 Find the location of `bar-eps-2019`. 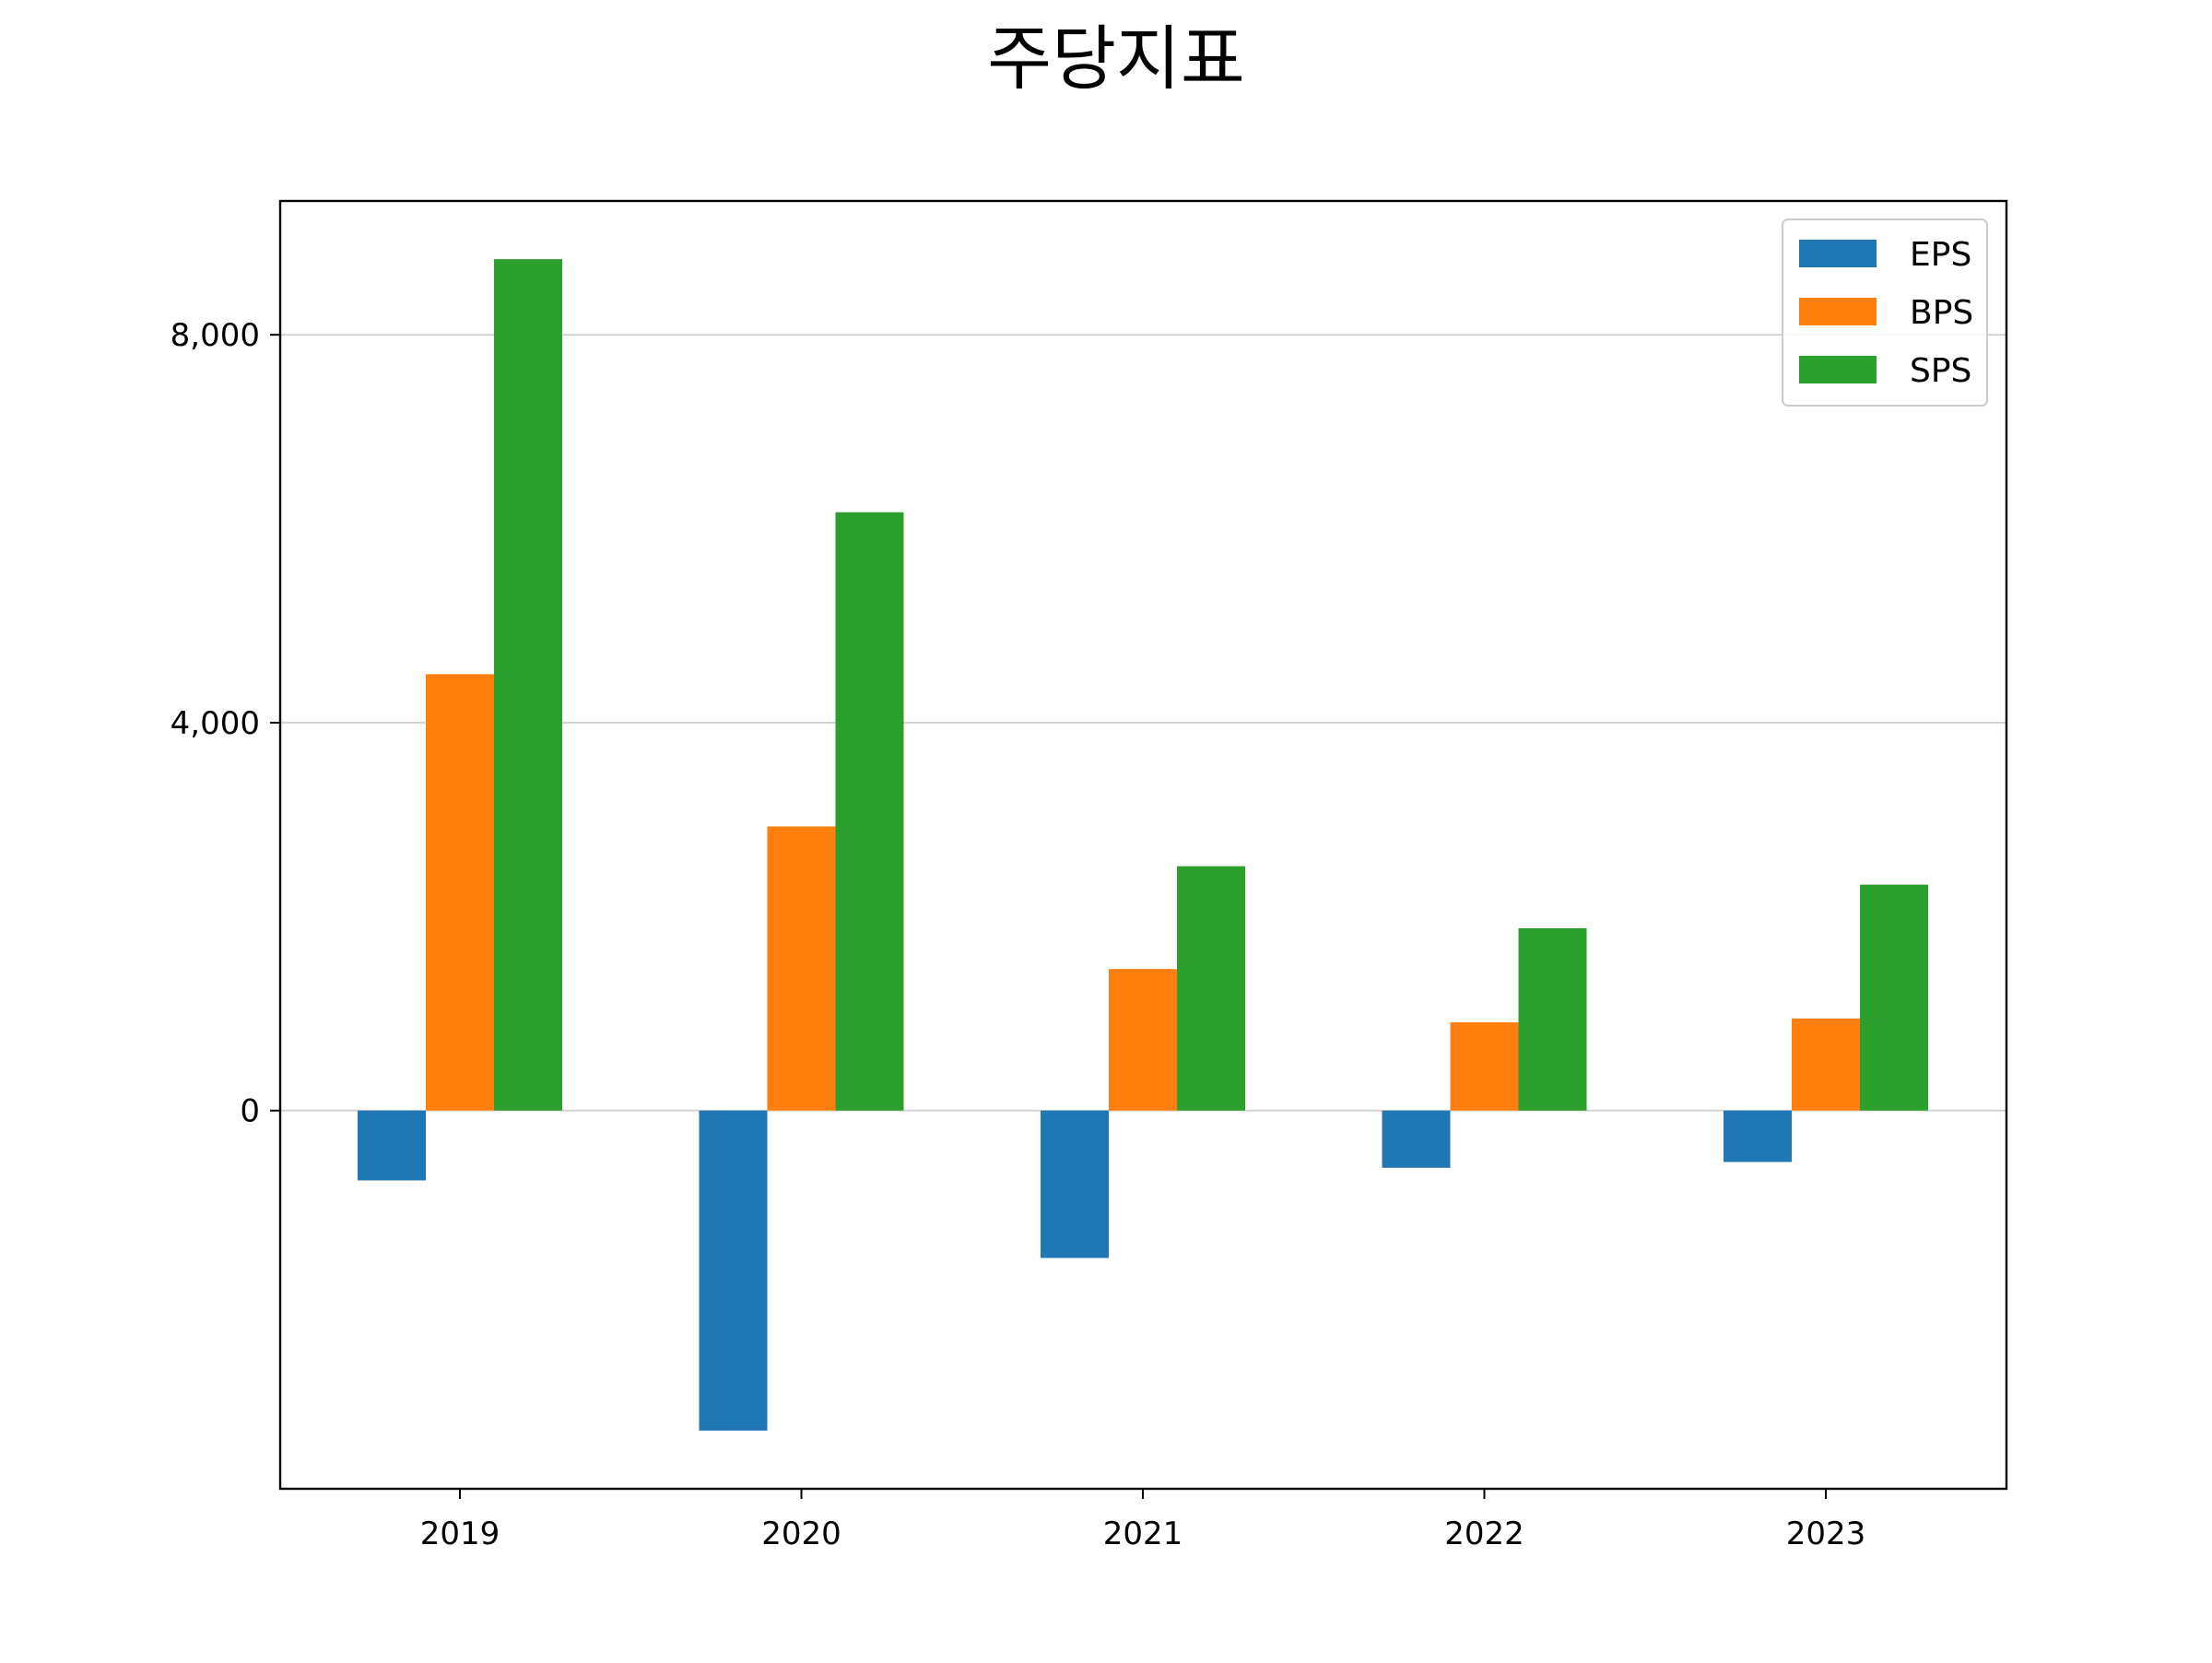

bar-eps-2019 is located at coordinates (392, 1145).